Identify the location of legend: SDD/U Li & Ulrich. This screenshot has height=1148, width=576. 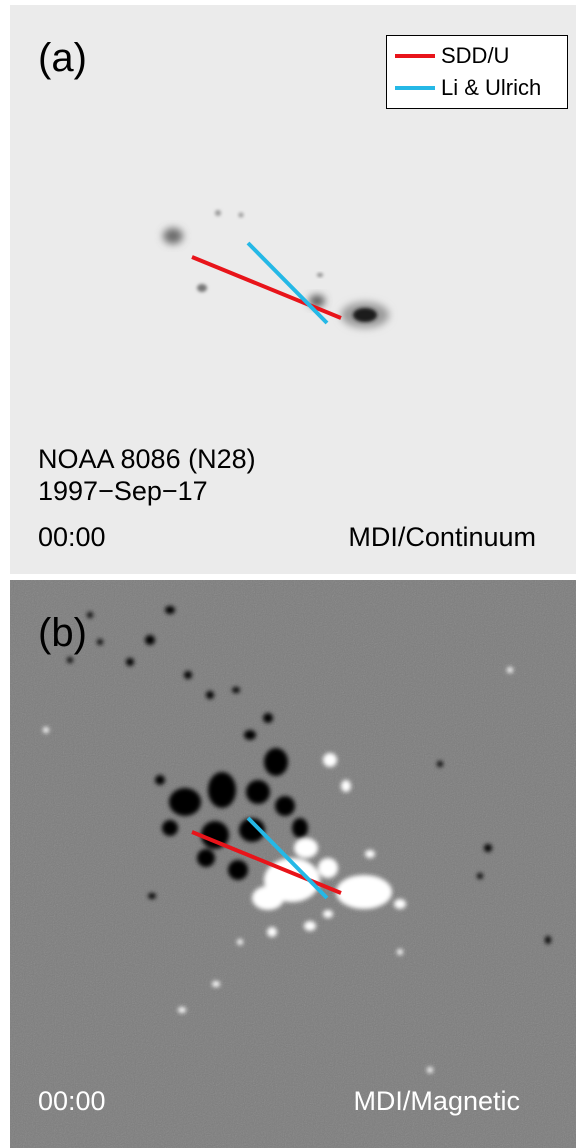
(477, 72).